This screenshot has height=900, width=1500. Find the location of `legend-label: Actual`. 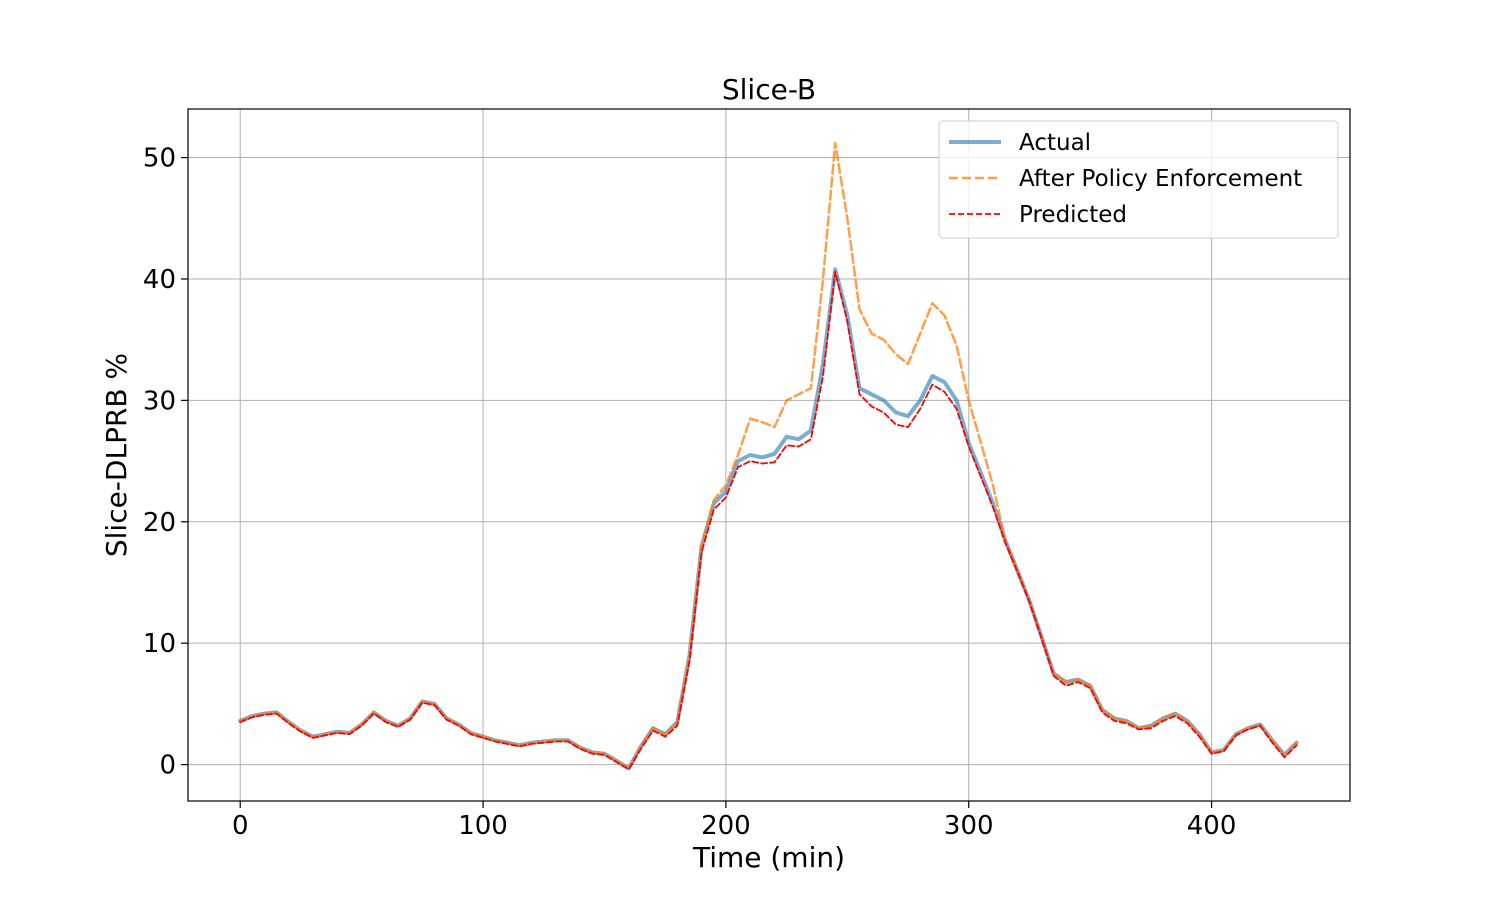

legend-label: Actual is located at coordinates (1055, 143).